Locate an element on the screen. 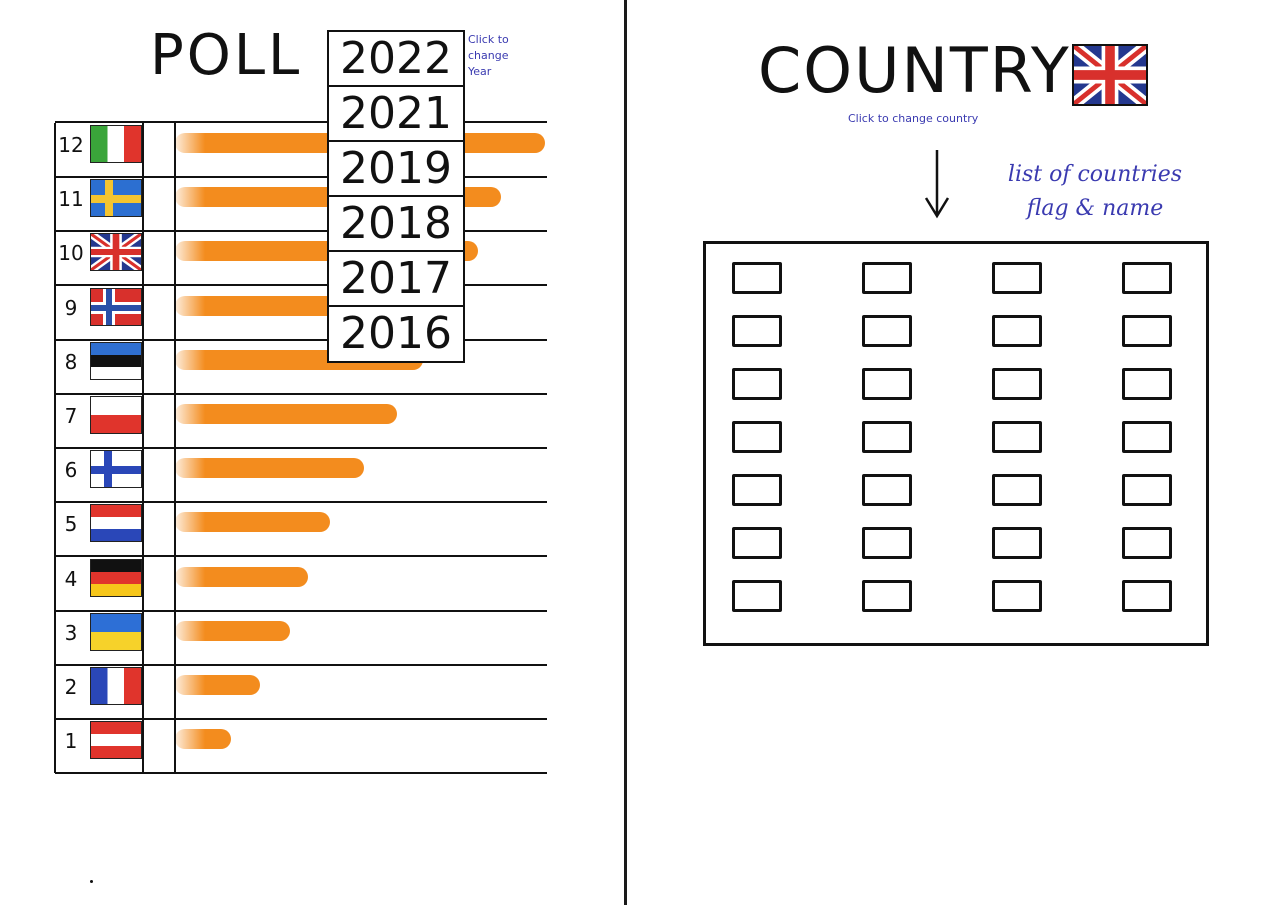  year-option-2017: 2017 is located at coordinates (396, 279).